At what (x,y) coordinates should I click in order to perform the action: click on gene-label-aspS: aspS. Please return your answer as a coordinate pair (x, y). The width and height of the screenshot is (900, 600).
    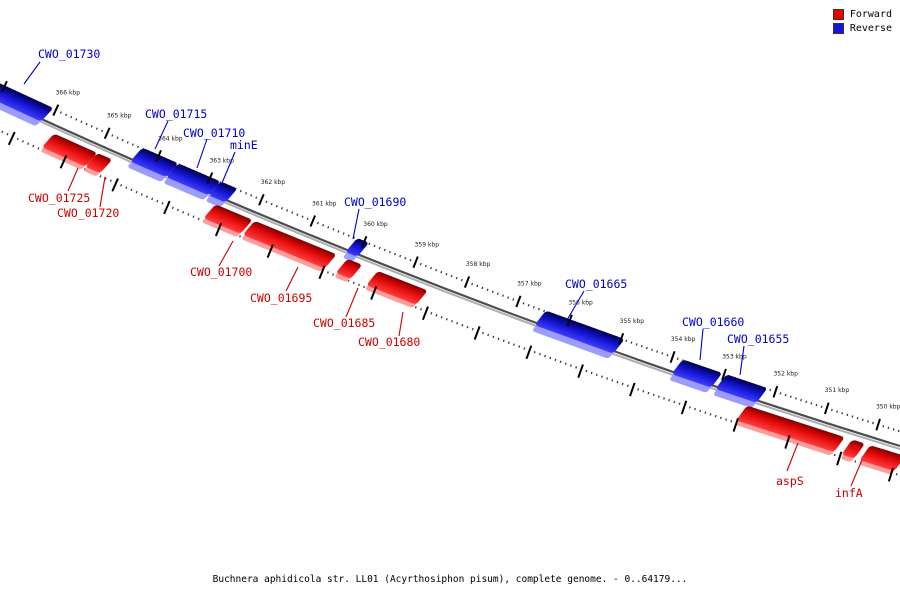
    Looking at the image, I should click on (790, 481).